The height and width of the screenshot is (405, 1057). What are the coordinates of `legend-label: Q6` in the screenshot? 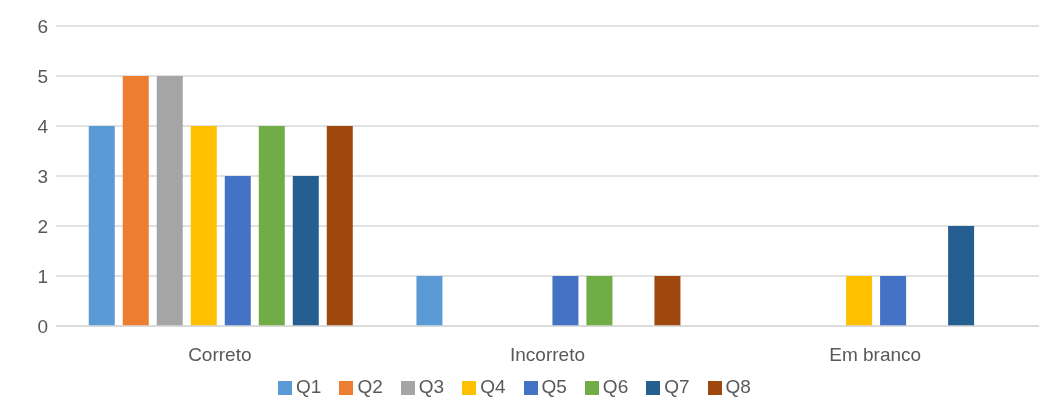 It's located at (615, 386).